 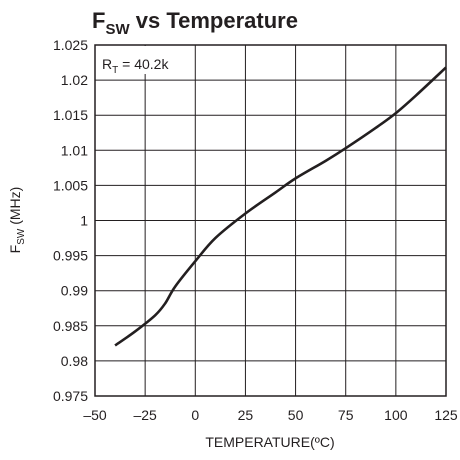 I want to click on y-axis-label-main: F, so click(x=15, y=249).